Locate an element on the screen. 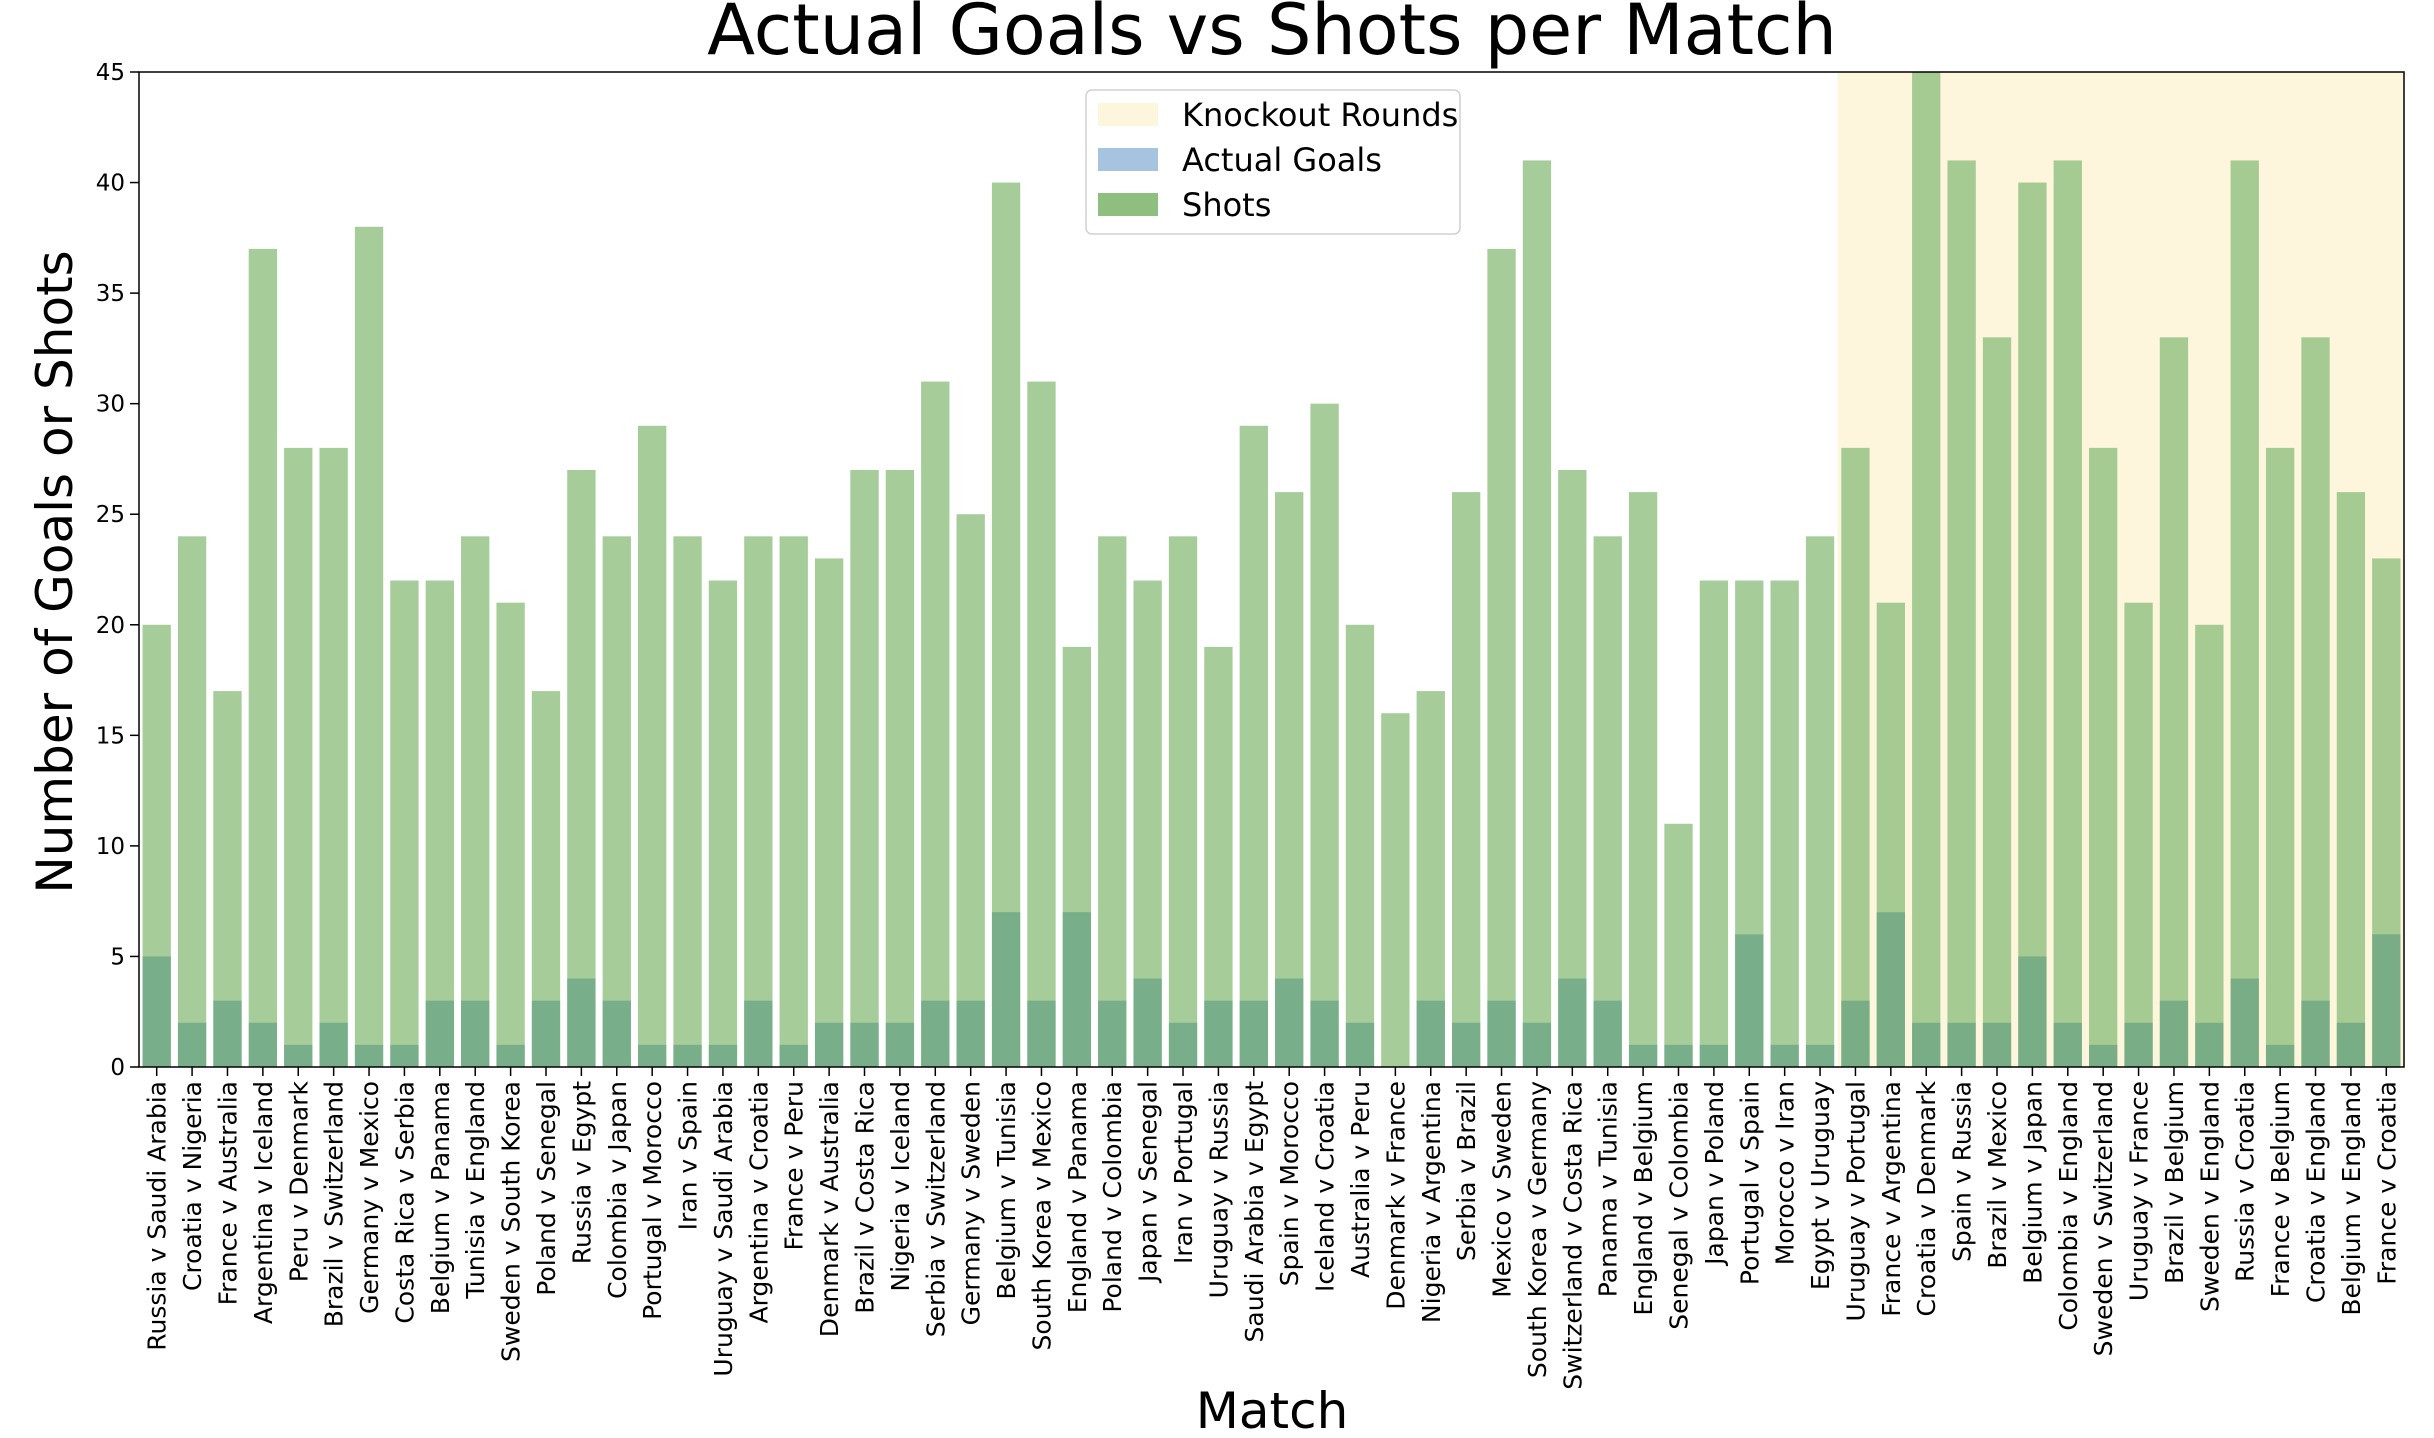 This screenshot has height=1438, width=2434. y-axis: 0 5 10 15 20 25 30 35 40 45 is located at coordinates (117, 570).